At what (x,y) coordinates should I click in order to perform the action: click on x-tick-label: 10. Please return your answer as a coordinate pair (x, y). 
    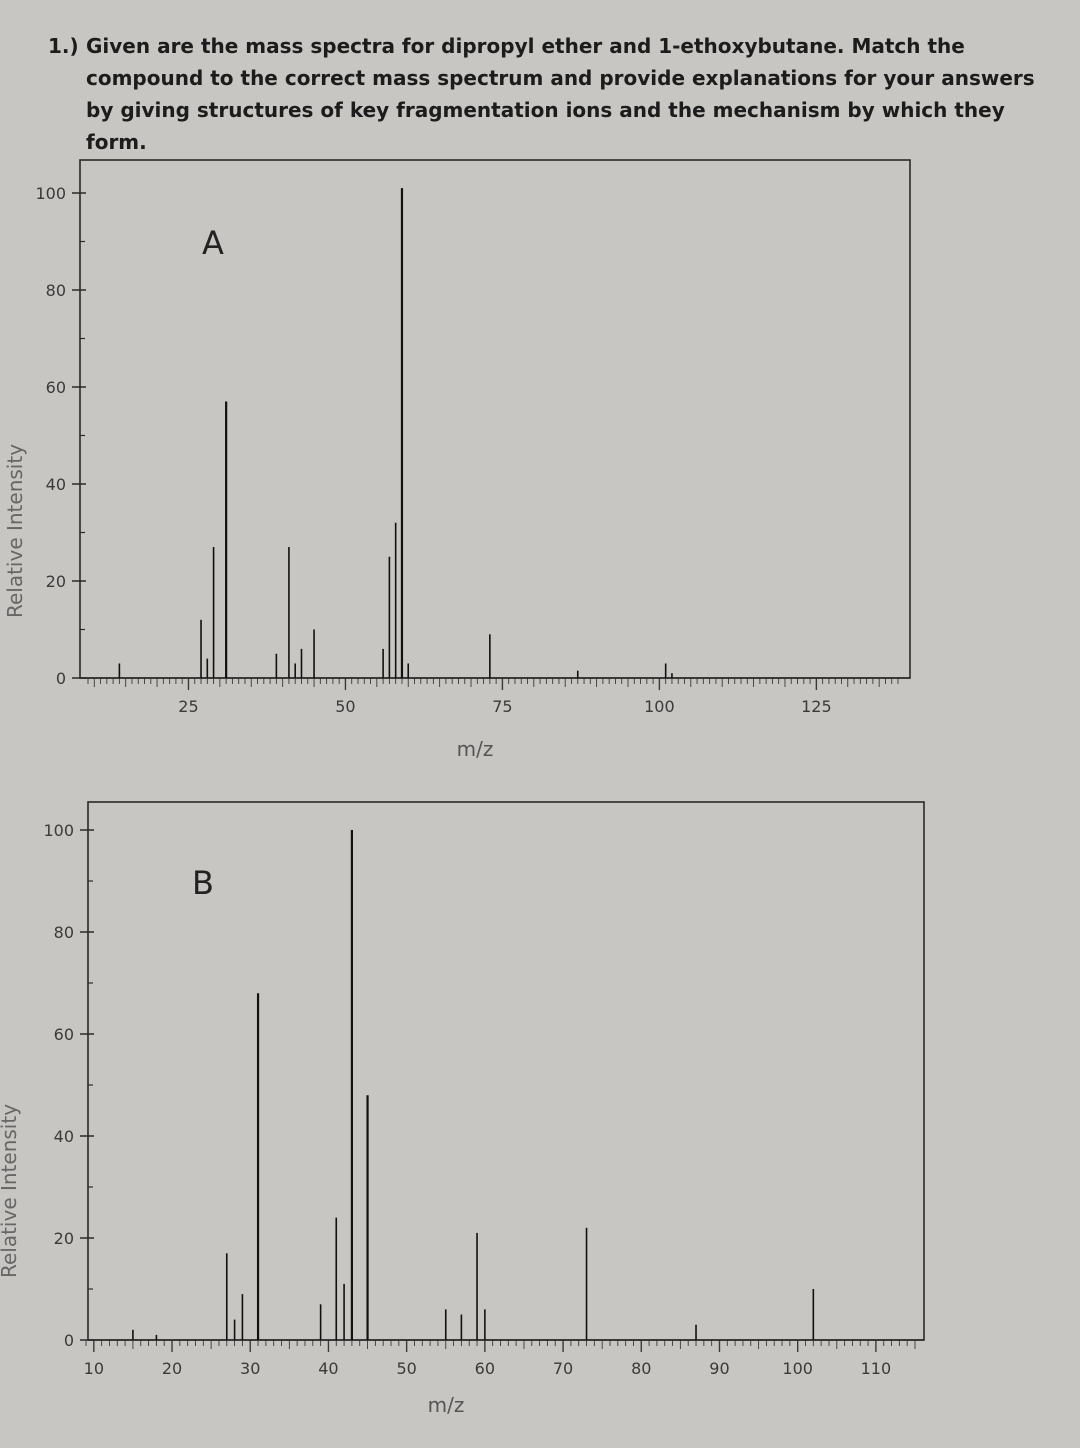
    Looking at the image, I should click on (94, 1368).